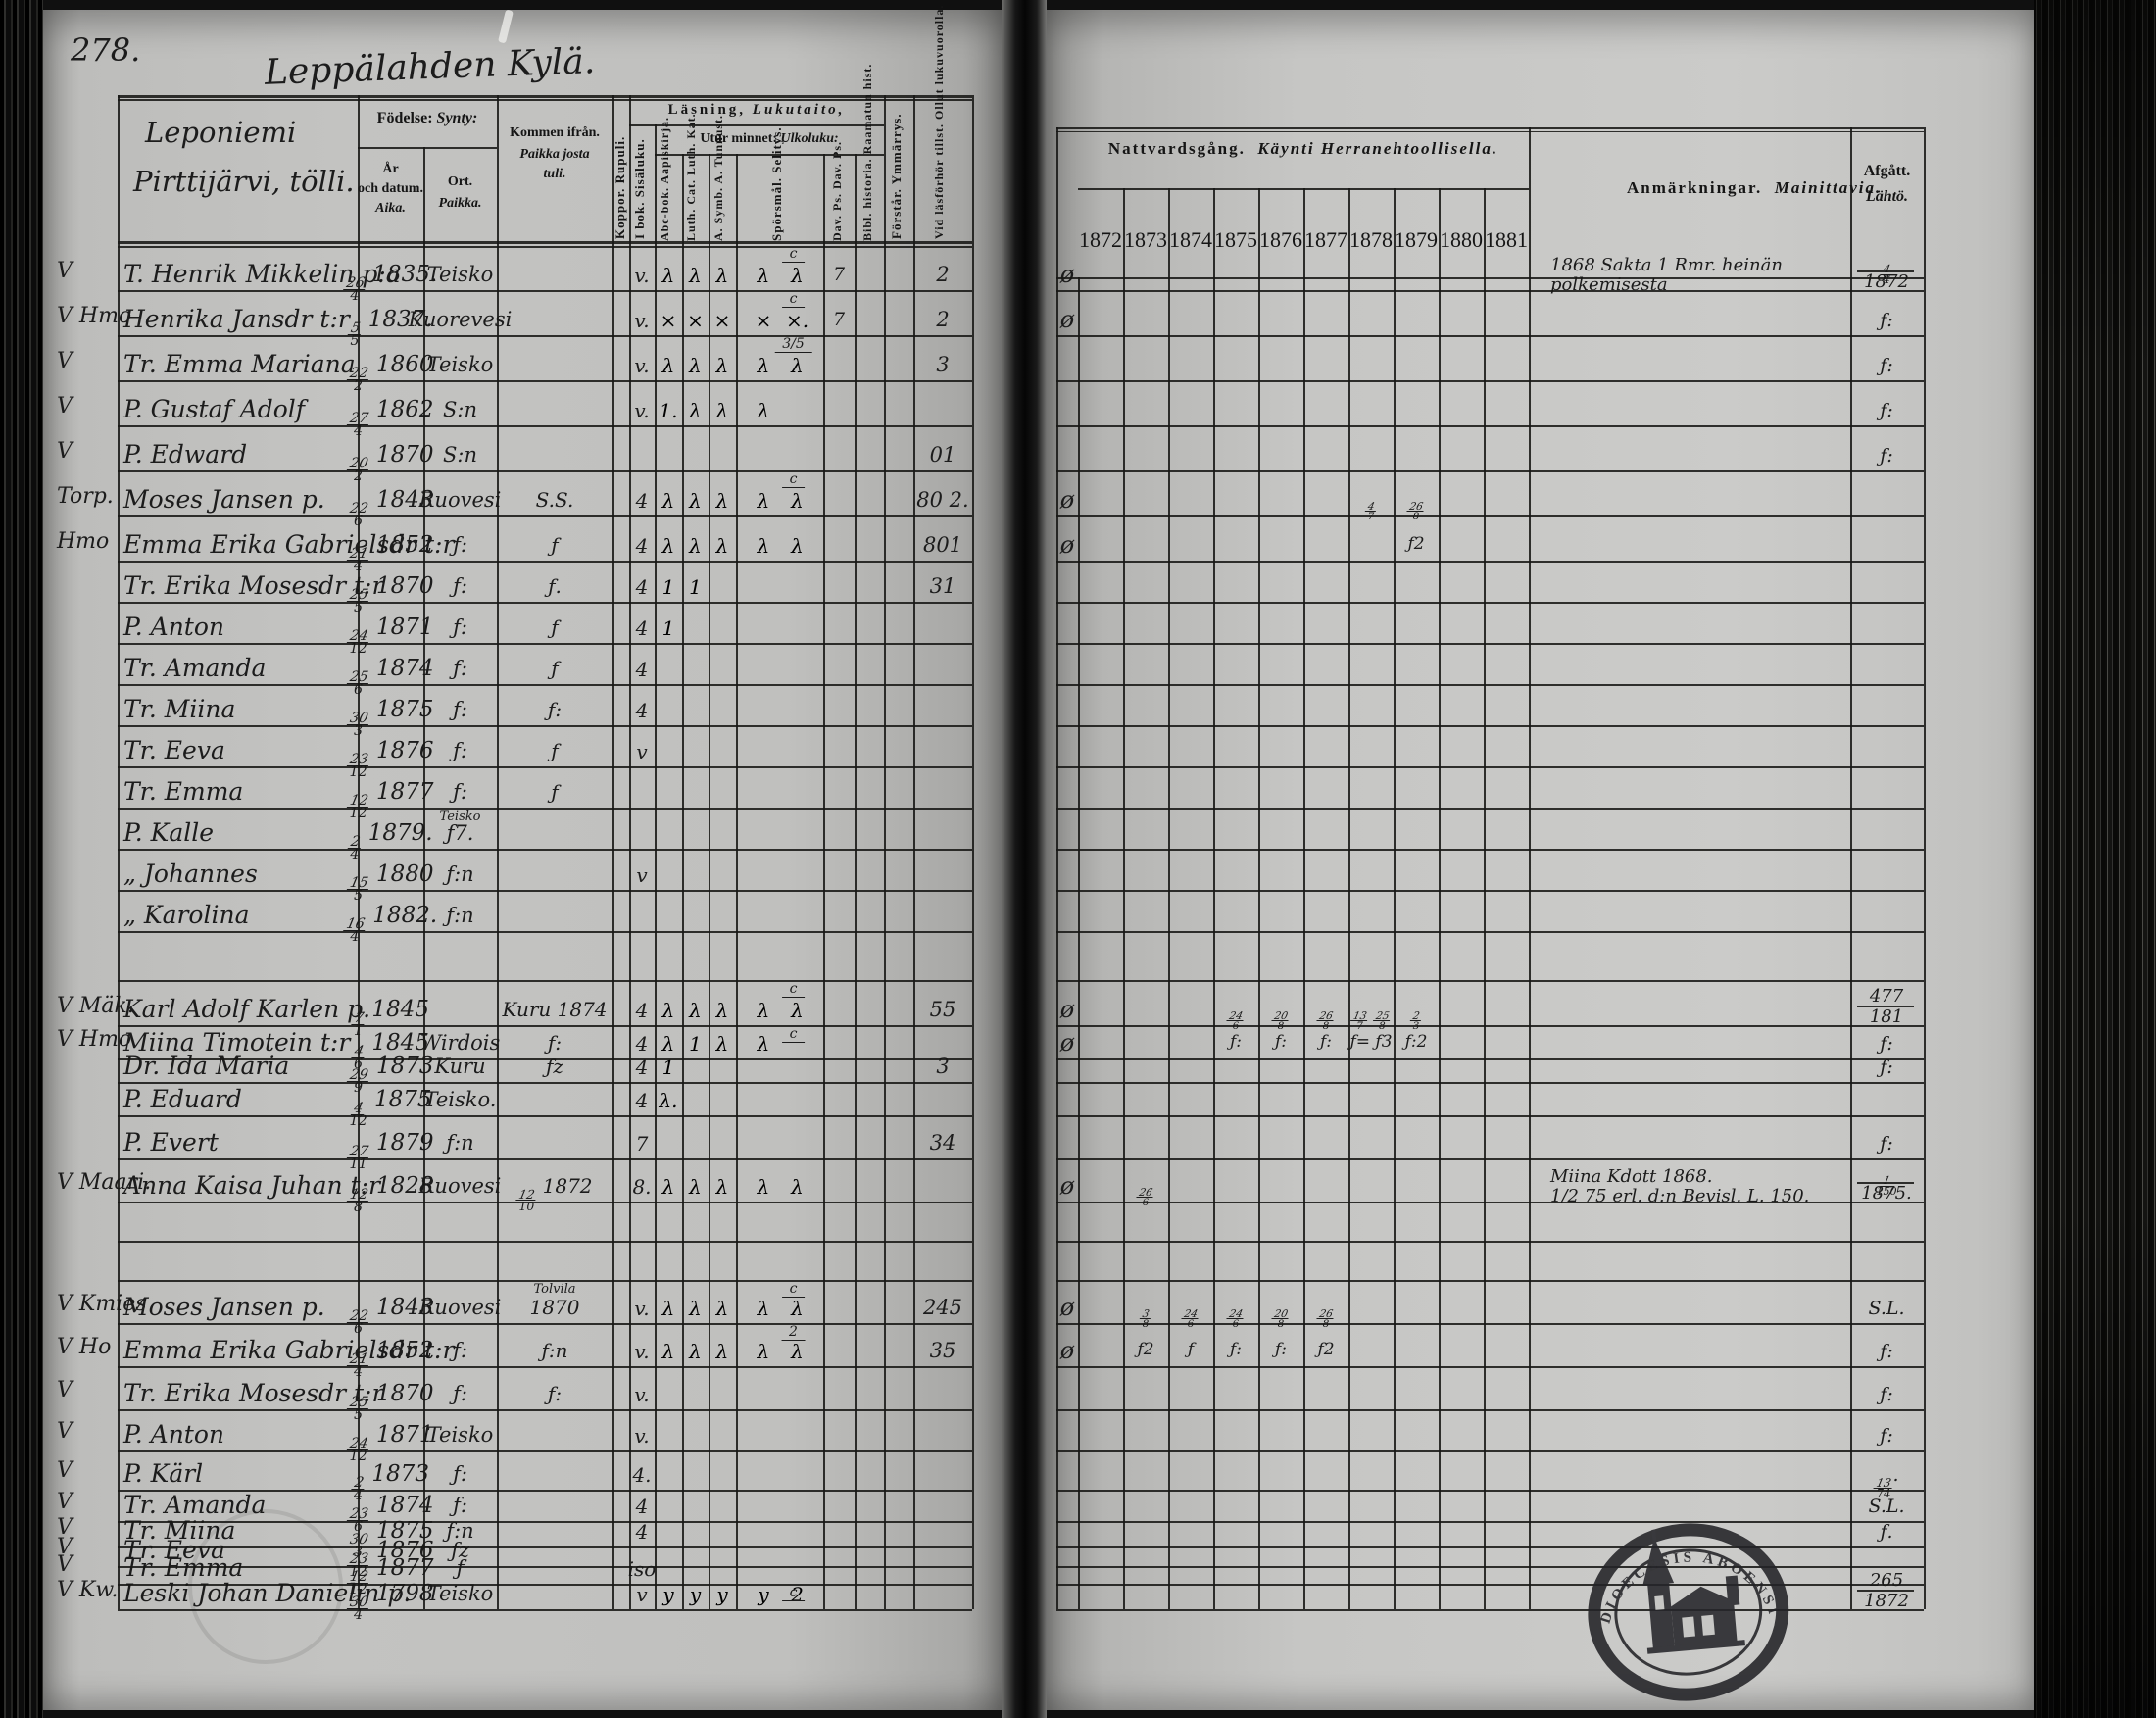 Image resolution: width=2156 pixels, height=1718 pixels. Describe the element at coordinates (1666, 265) in the screenshot. I see `remark-line1: 1868 Sakta 1 Rmr. heinän` at that location.